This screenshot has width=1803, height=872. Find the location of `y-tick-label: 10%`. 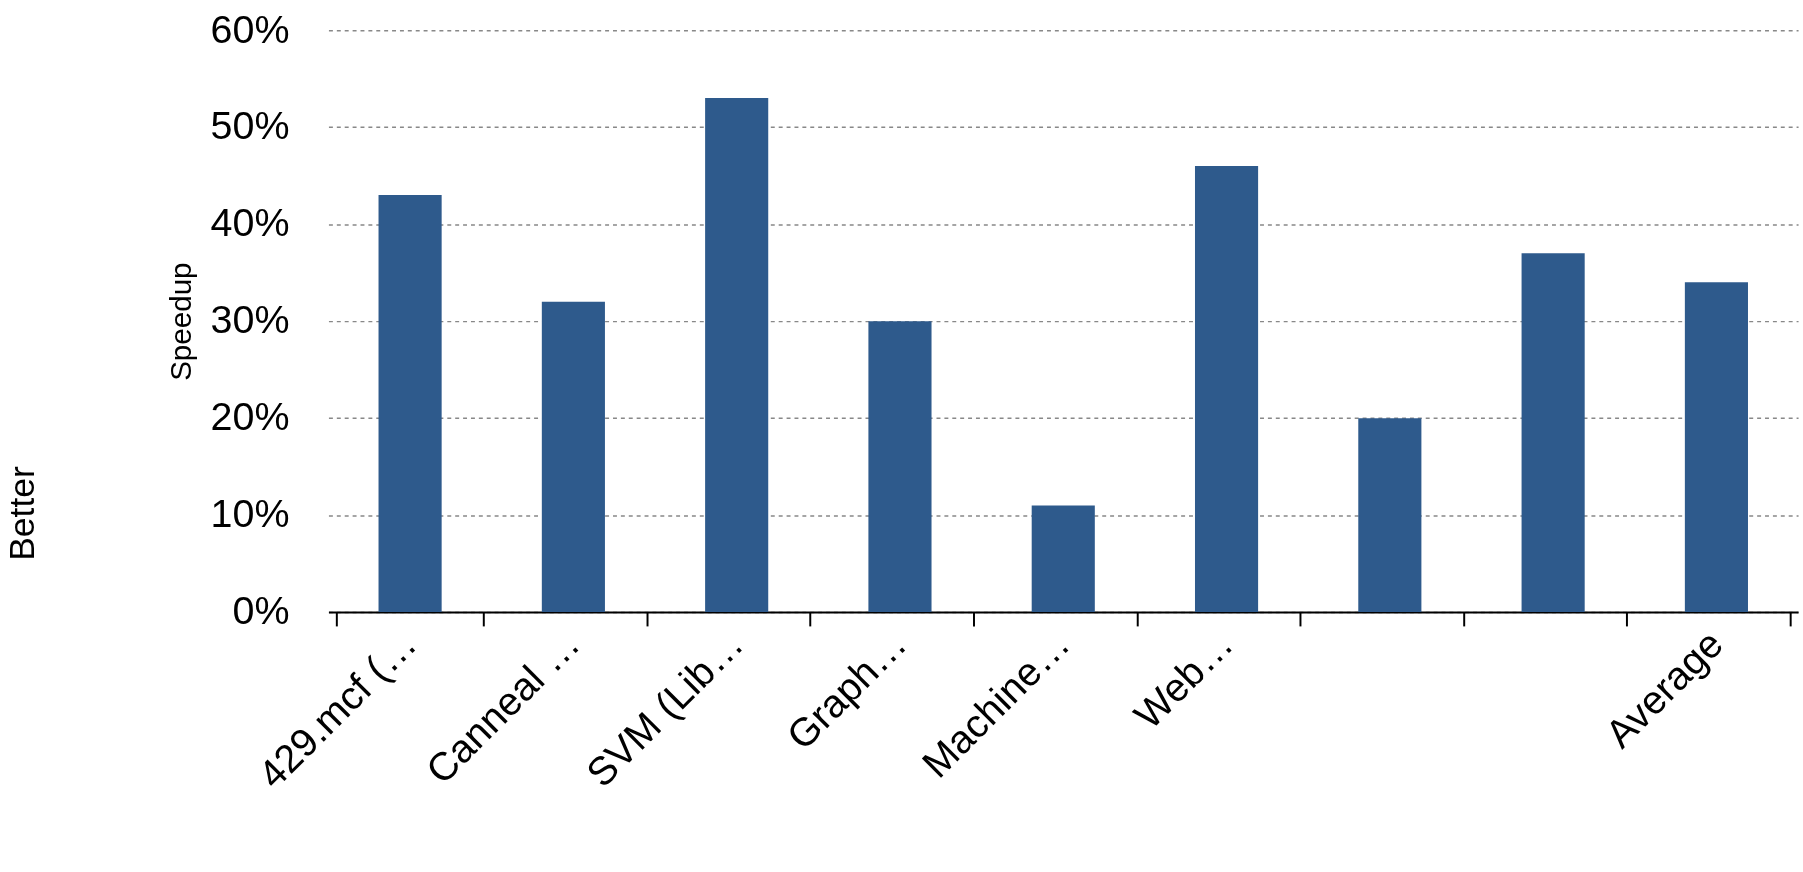

y-tick-label: 10% is located at coordinates (250, 513).